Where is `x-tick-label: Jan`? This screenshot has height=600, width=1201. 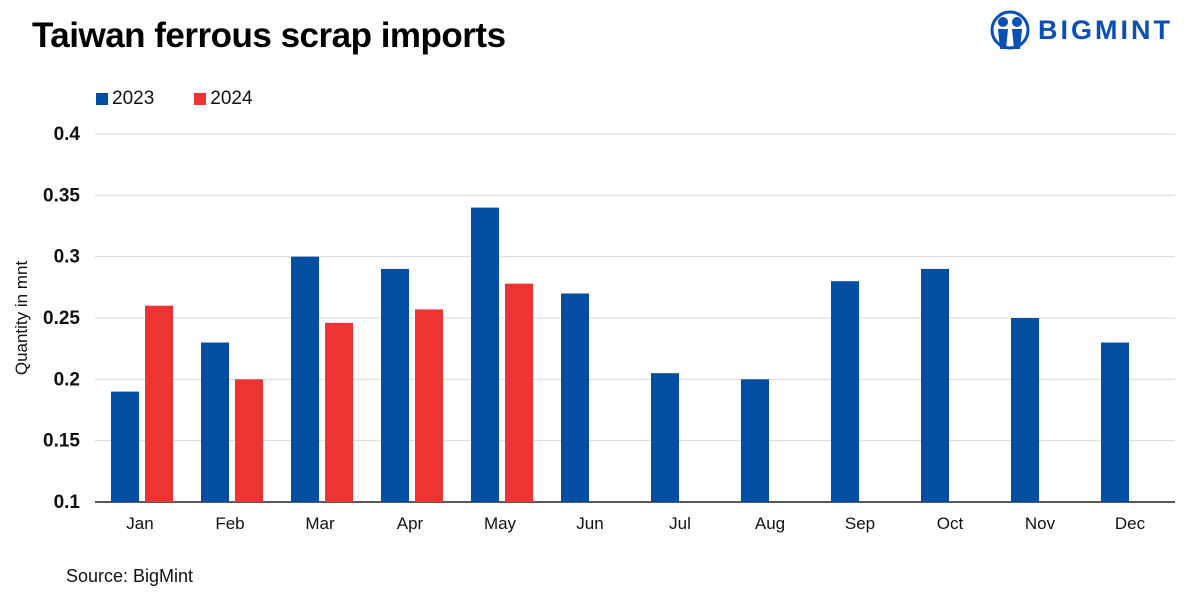 x-tick-label: Jan is located at coordinates (139, 523).